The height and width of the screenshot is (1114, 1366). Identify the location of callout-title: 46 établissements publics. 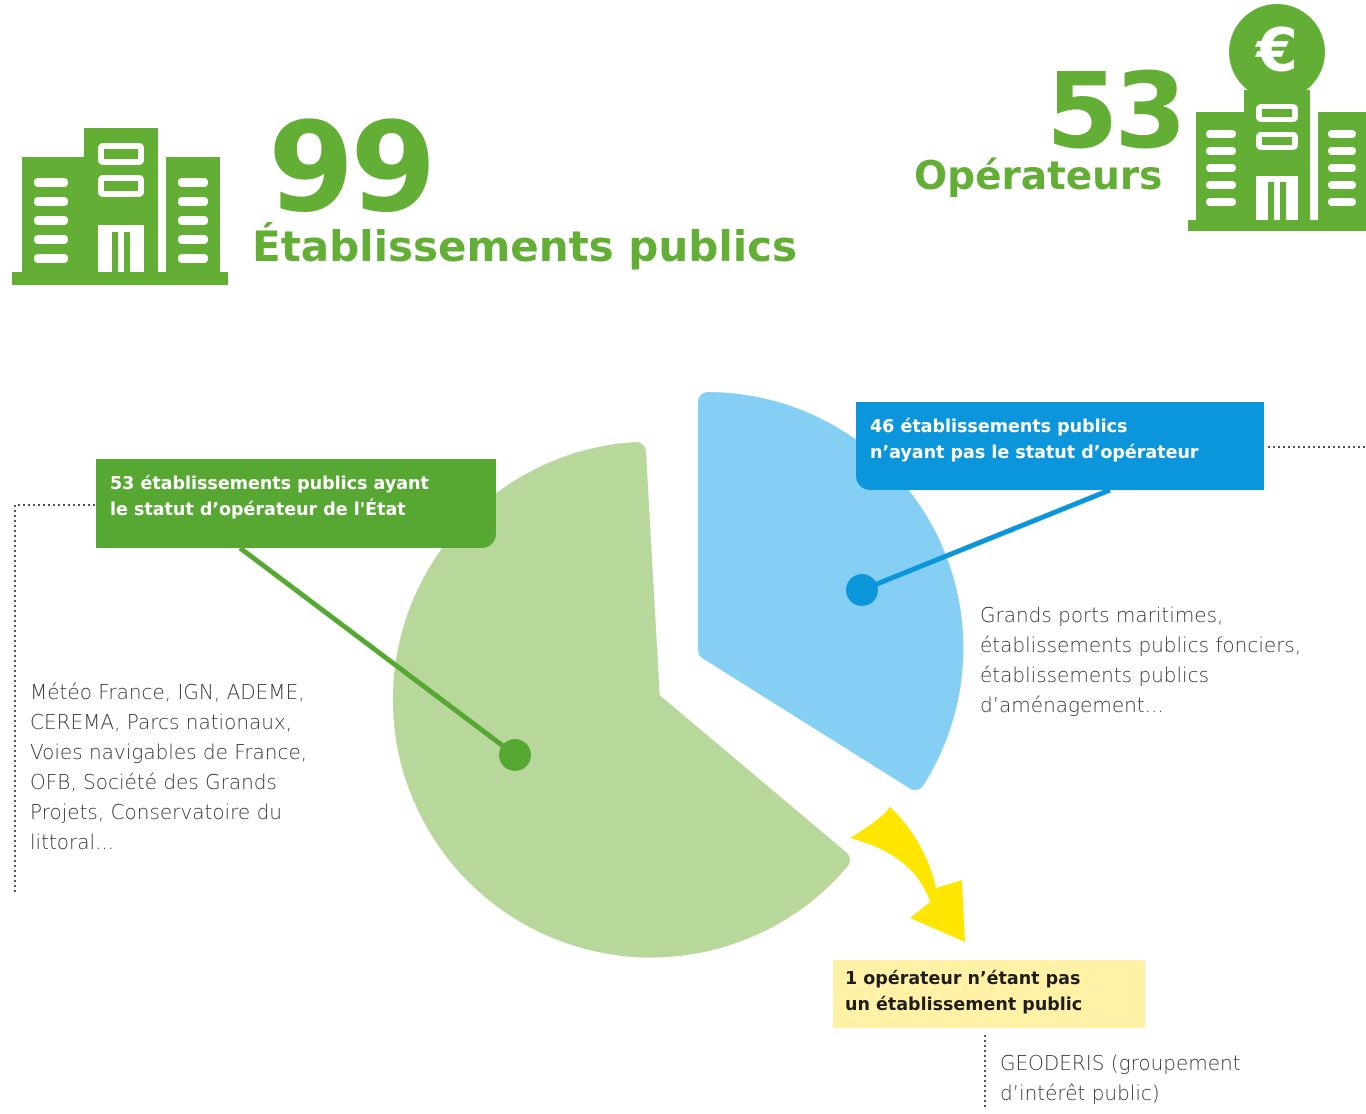
(999, 427).